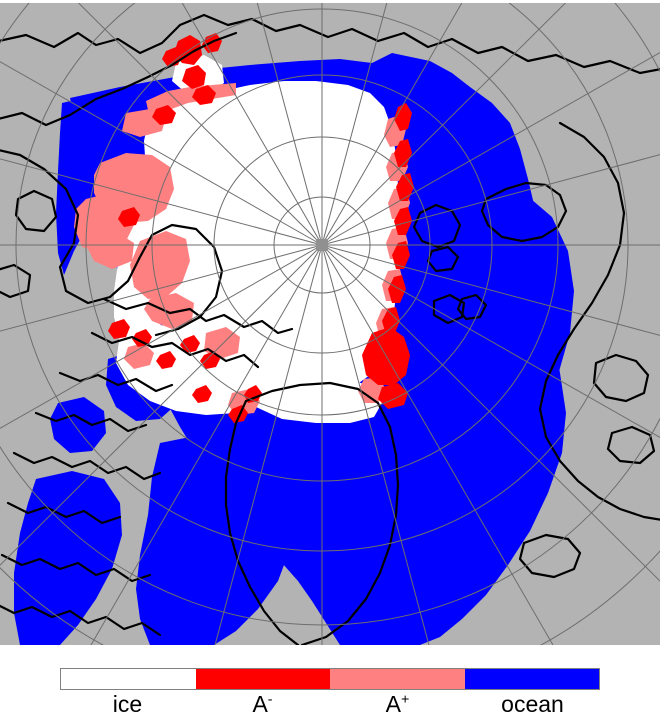 Image resolution: width=660 pixels, height=717 pixels. I want to click on legend-label-a-plus: A+, so click(397, 704).